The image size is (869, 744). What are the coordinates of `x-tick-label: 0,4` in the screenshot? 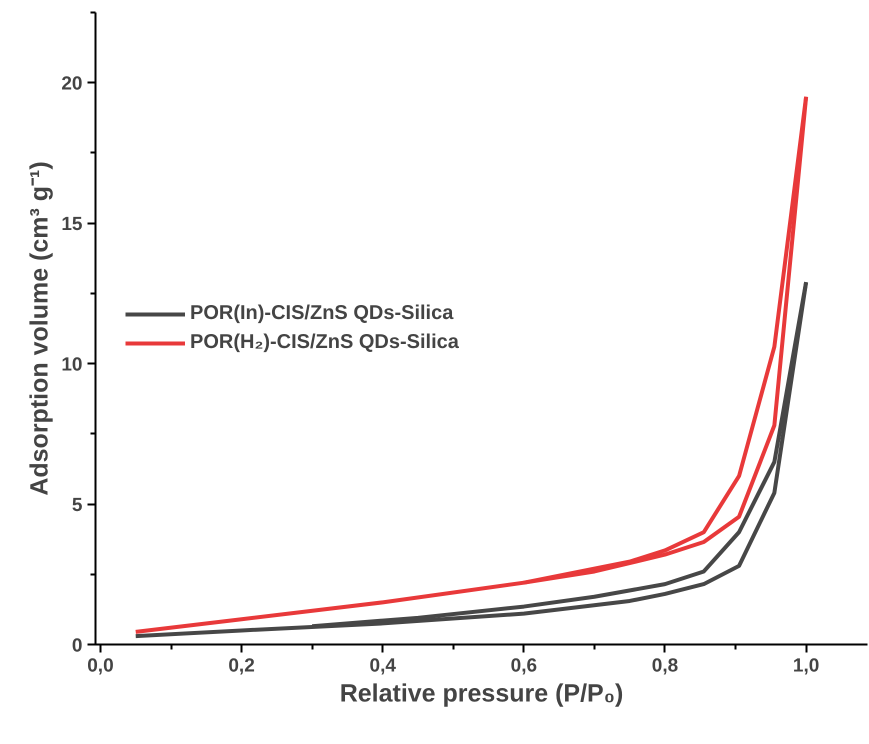 It's located at (383, 666).